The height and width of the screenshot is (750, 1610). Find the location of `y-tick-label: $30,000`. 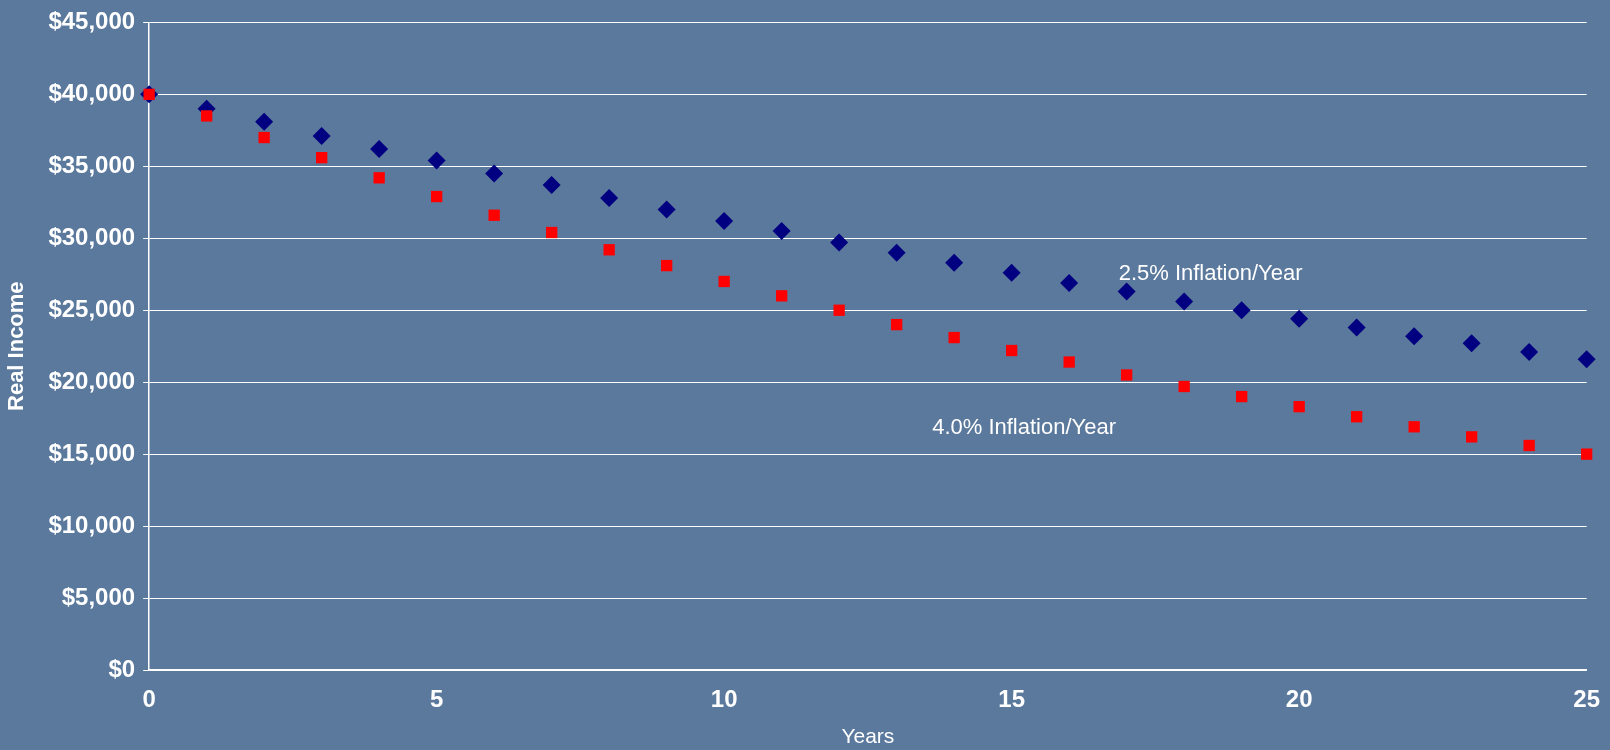

y-tick-label: $30,000 is located at coordinates (92, 236).